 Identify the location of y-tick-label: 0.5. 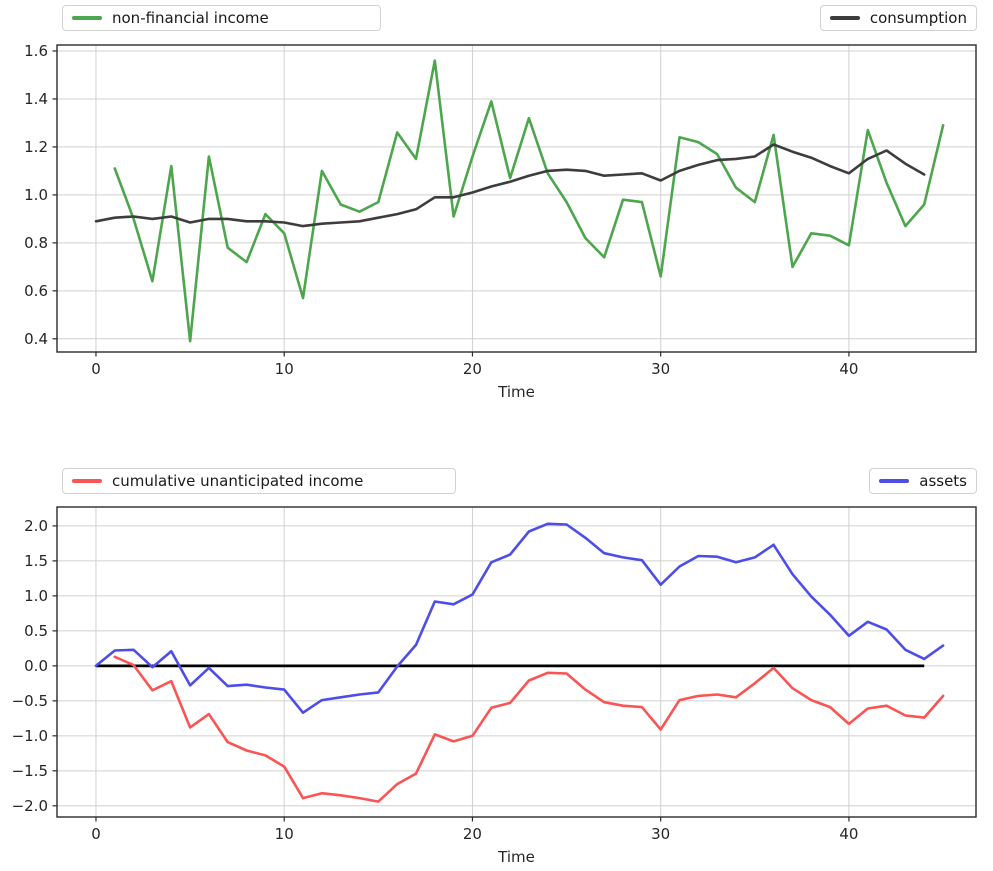
(36, 631).